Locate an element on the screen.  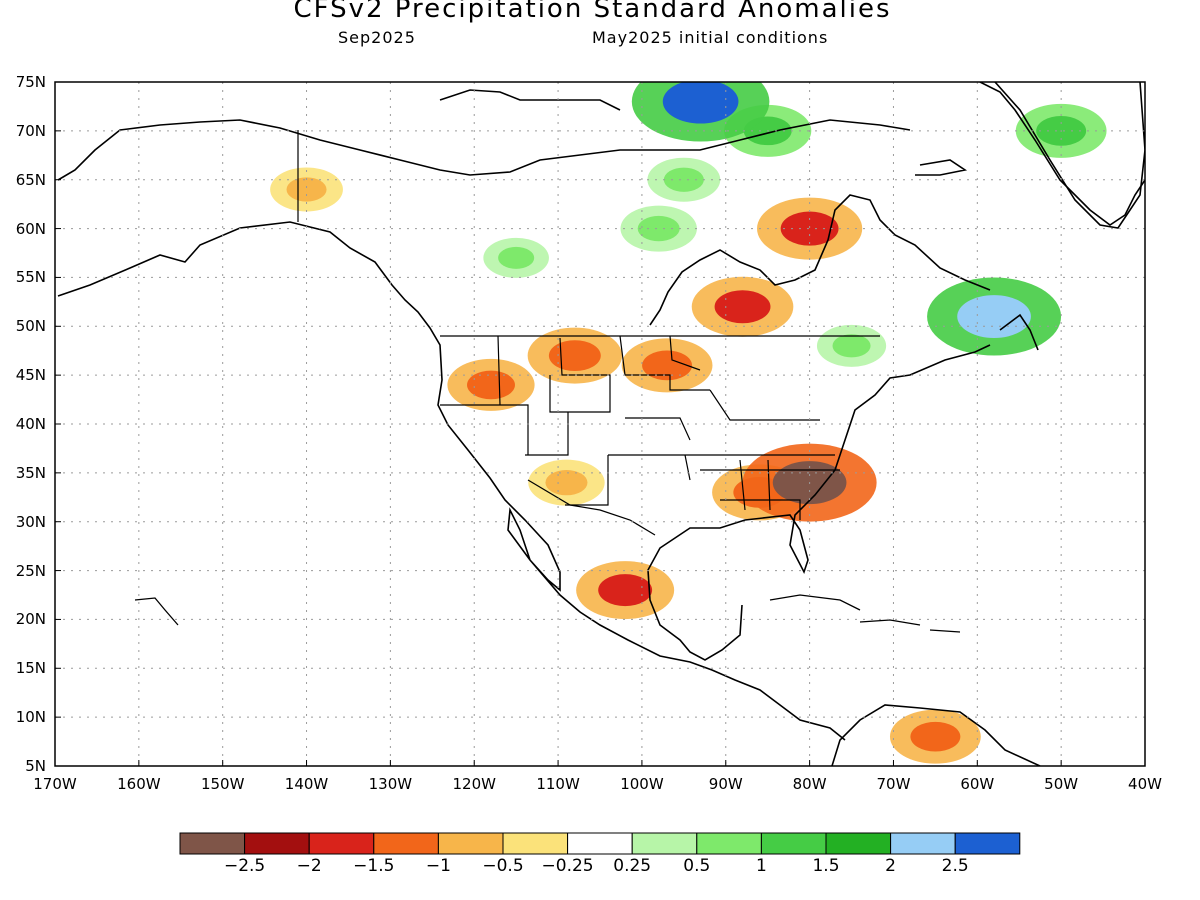
longitude-label: 110W is located at coordinates (558, 784).